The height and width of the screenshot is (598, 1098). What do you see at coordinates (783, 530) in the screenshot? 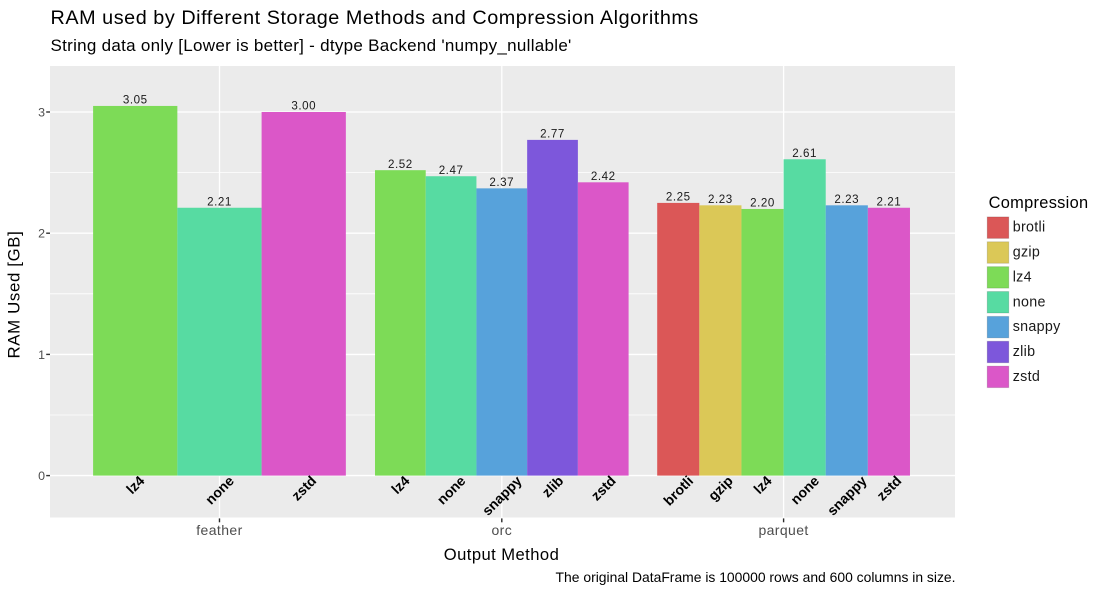
I see `svg-text: parquet` at bounding box center [783, 530].